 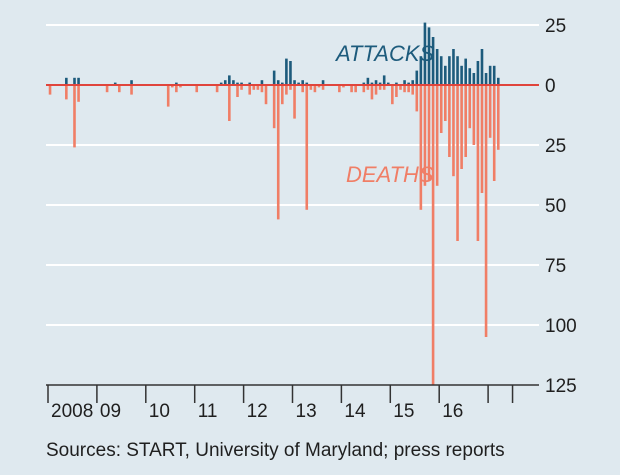 I want to click on y-tick-label: 100, so click(x=561, y=326).